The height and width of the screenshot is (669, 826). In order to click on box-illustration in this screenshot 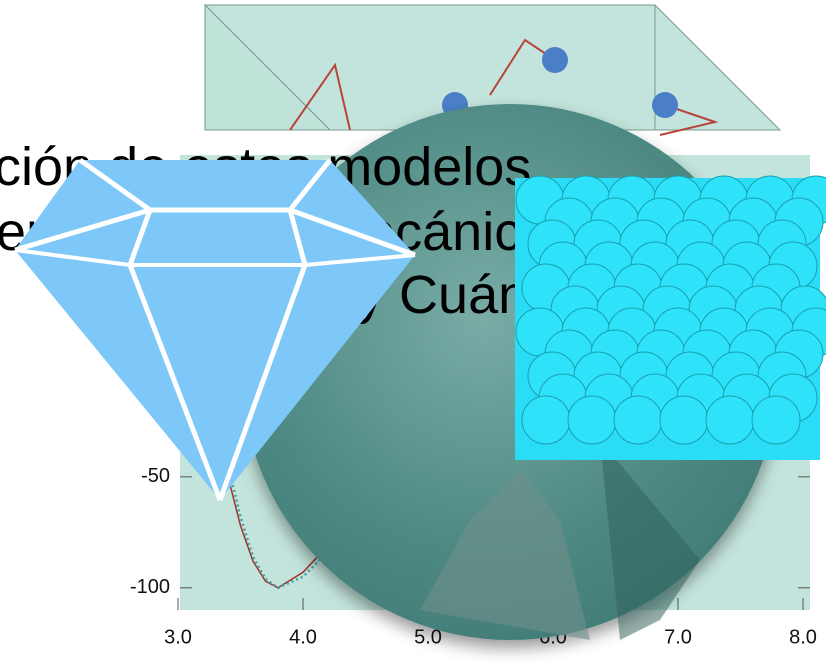, I will do `click(492, 69)`.